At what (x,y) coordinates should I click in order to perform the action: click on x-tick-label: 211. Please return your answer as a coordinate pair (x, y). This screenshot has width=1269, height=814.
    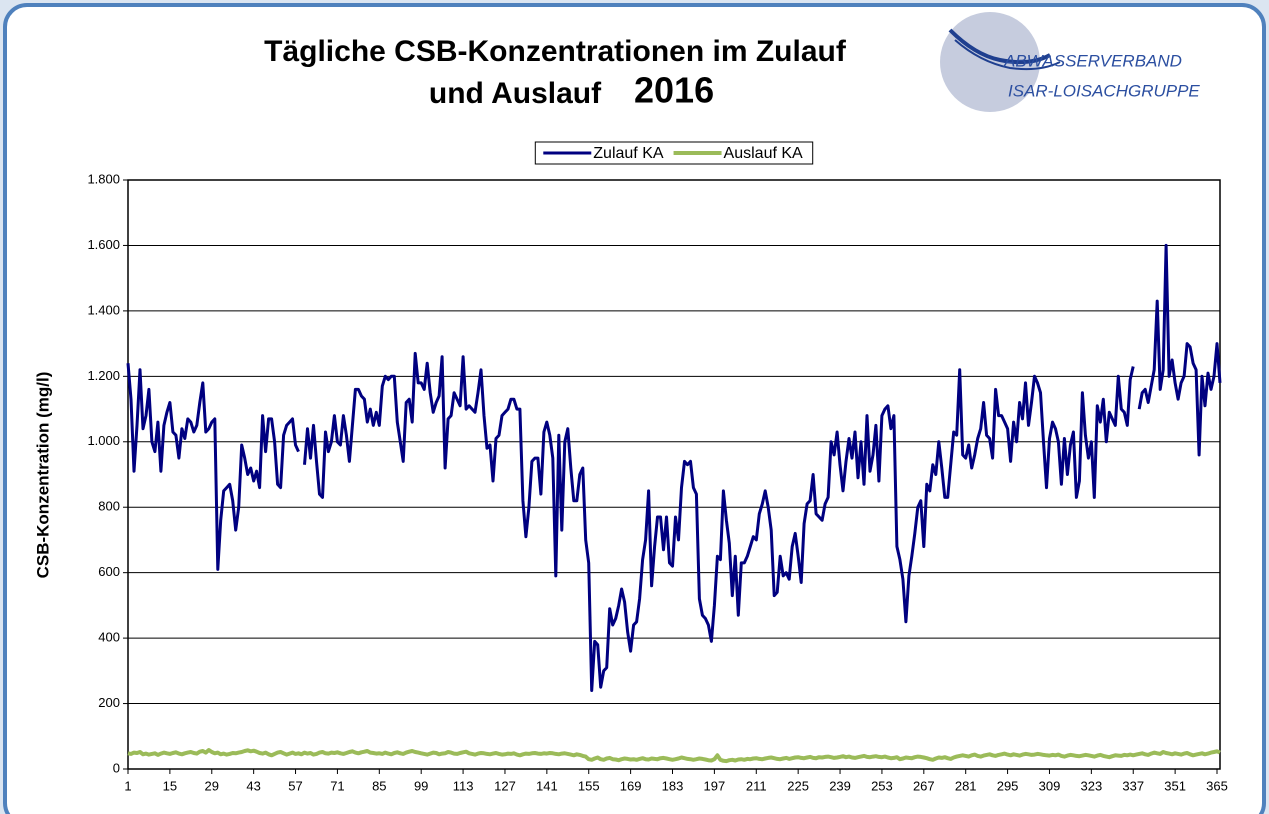
    Looking at the image, I should click on (756, 785).